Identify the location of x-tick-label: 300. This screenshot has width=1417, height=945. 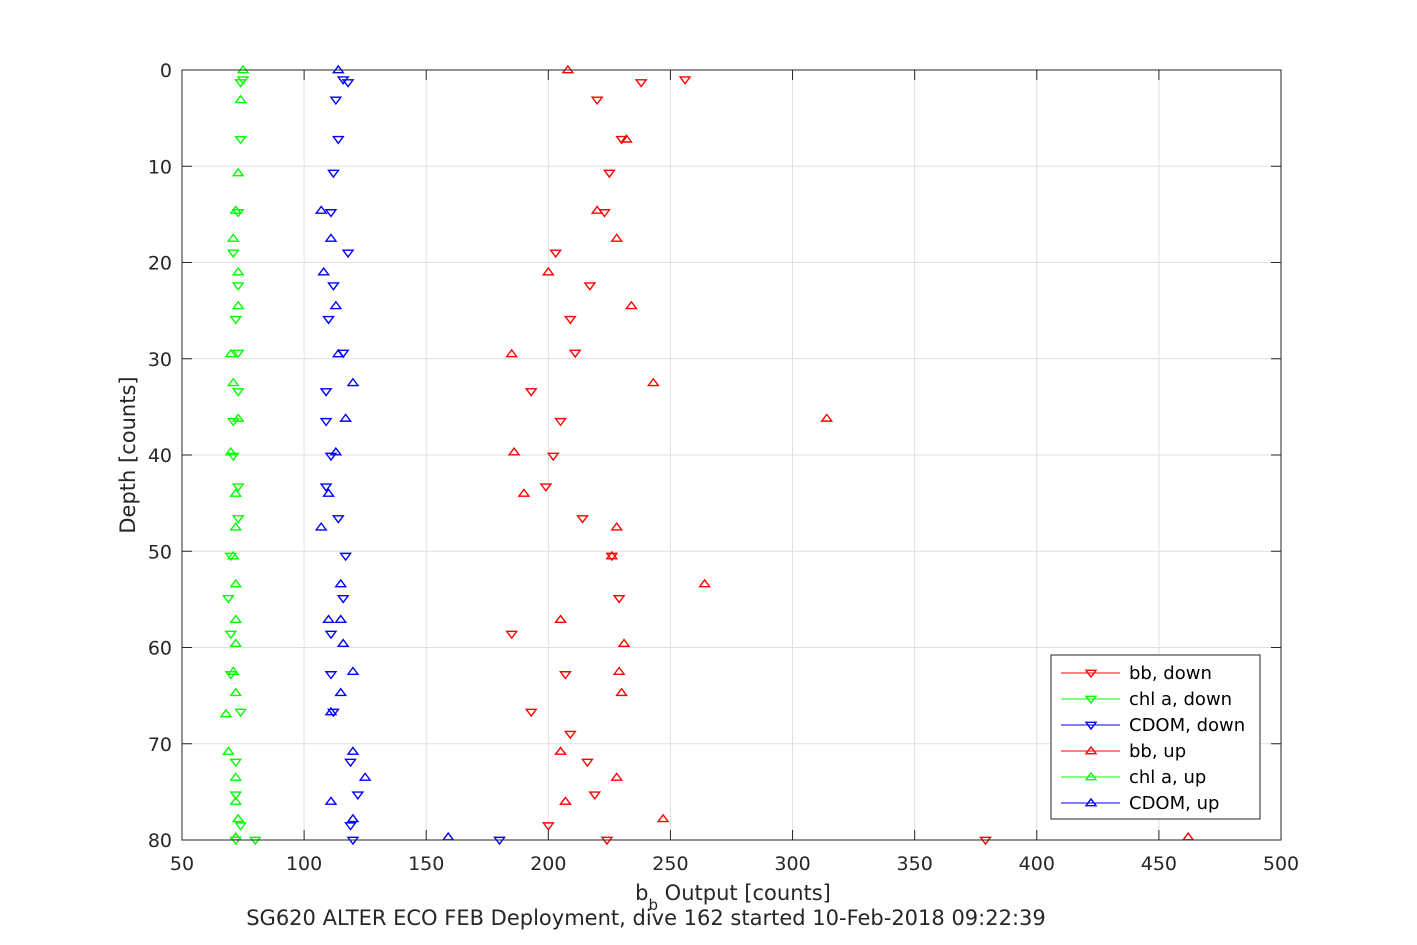
(792, 864).